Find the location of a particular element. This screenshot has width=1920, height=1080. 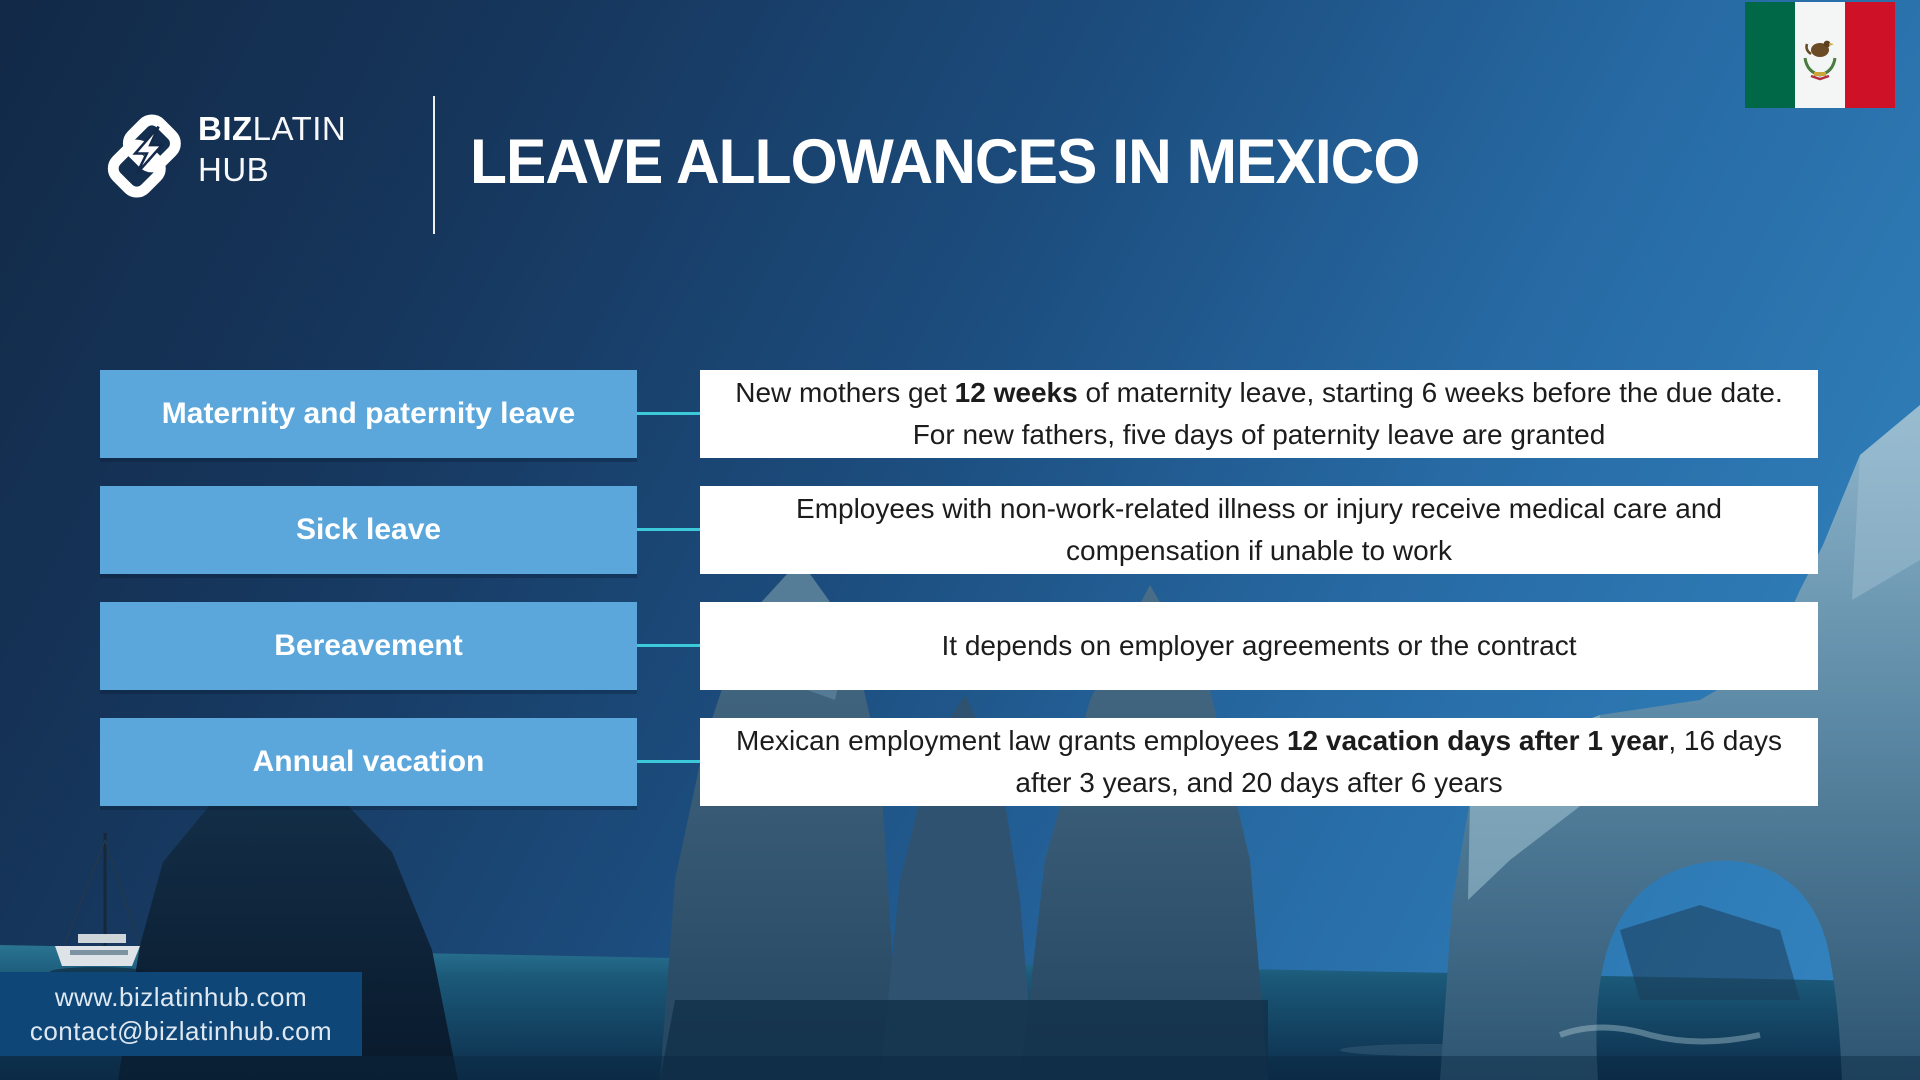

label-box: Annual vacation is located at coordinates (368, 762).